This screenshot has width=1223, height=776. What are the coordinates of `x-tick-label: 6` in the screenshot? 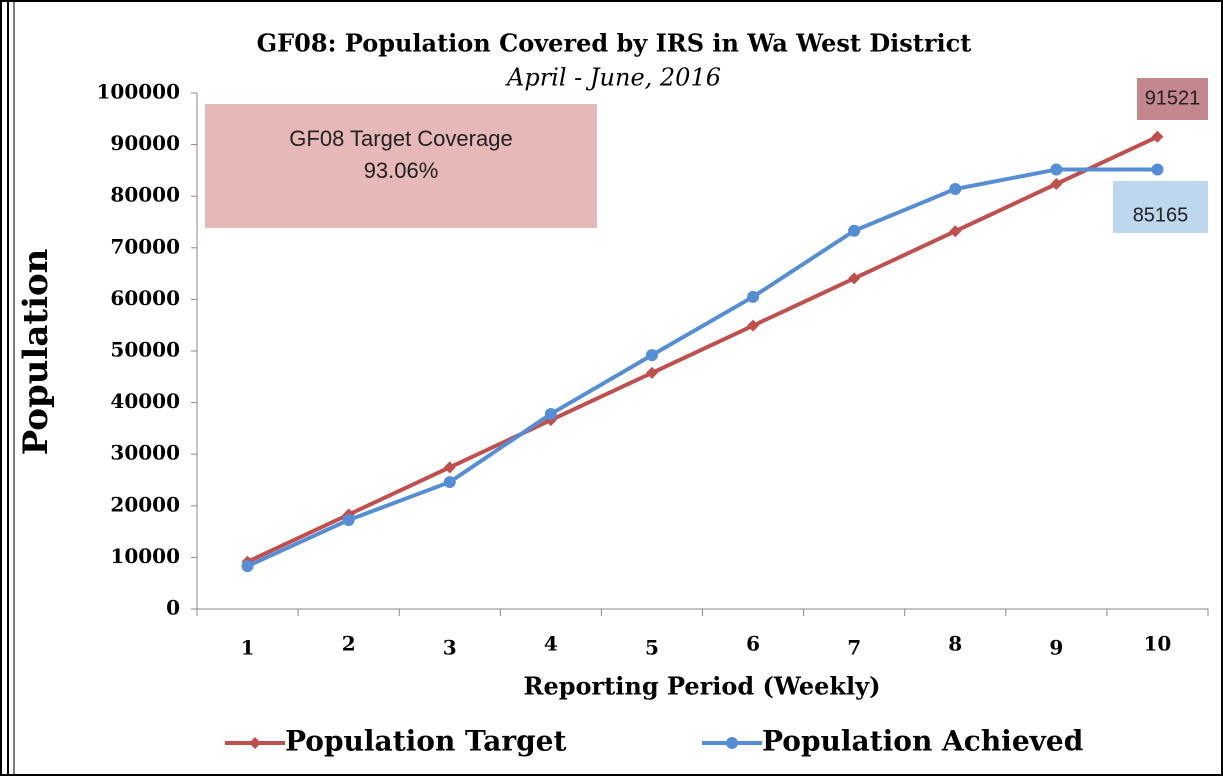 It's located at (753, 644).